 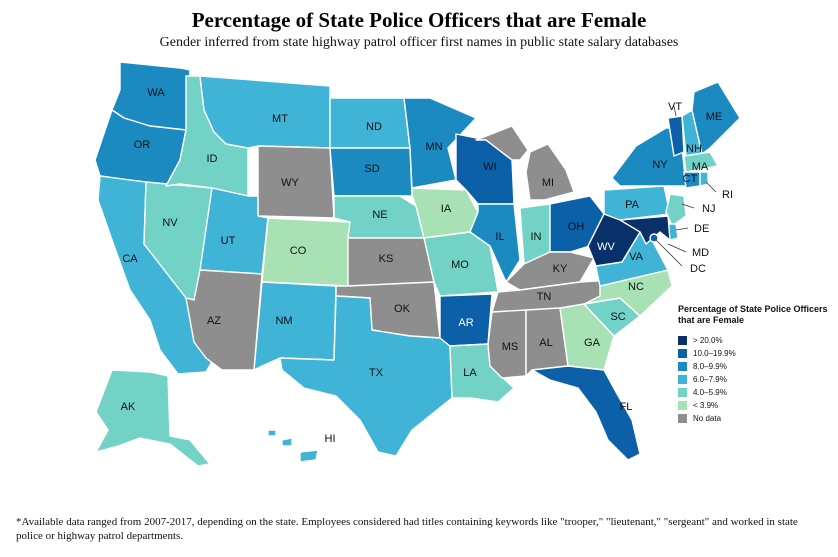 What do you see at coordinates (283, 321) in the screenshot?
I see `state-label-NM: NM` at bounding box center [283, 321].